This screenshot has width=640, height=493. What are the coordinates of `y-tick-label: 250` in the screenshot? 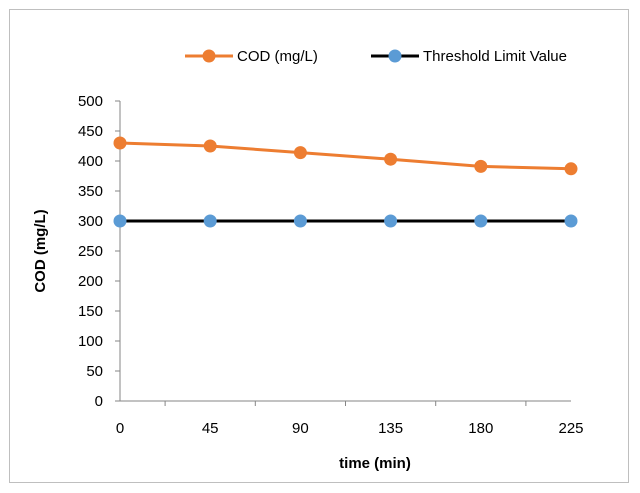 It's located at (90, 251).